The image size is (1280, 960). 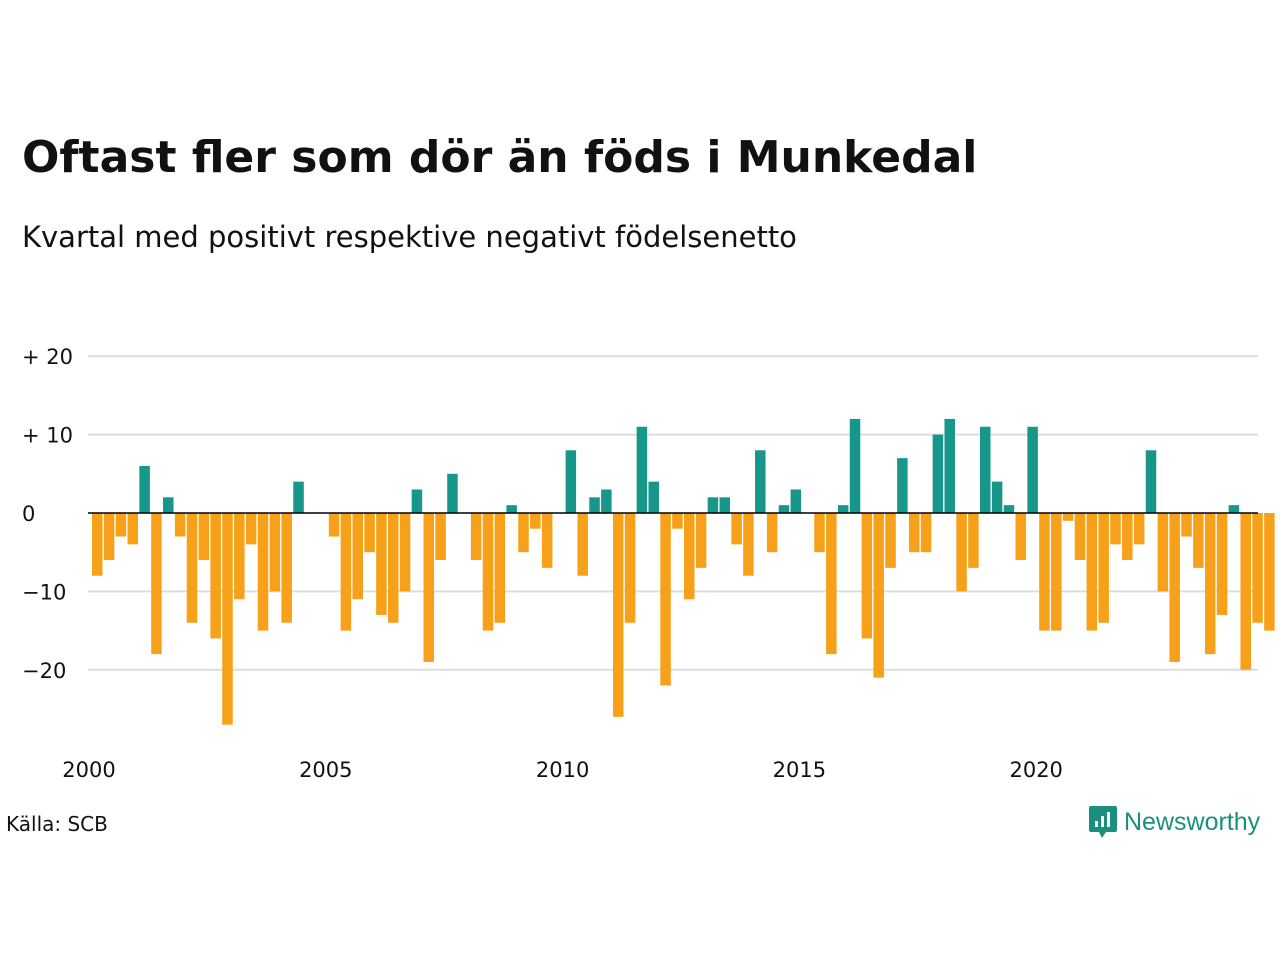 What do you see at coordinates (562, 770) in the screenshot?
I see `x-tick-label: 2010` at bounding box center [562, 770].